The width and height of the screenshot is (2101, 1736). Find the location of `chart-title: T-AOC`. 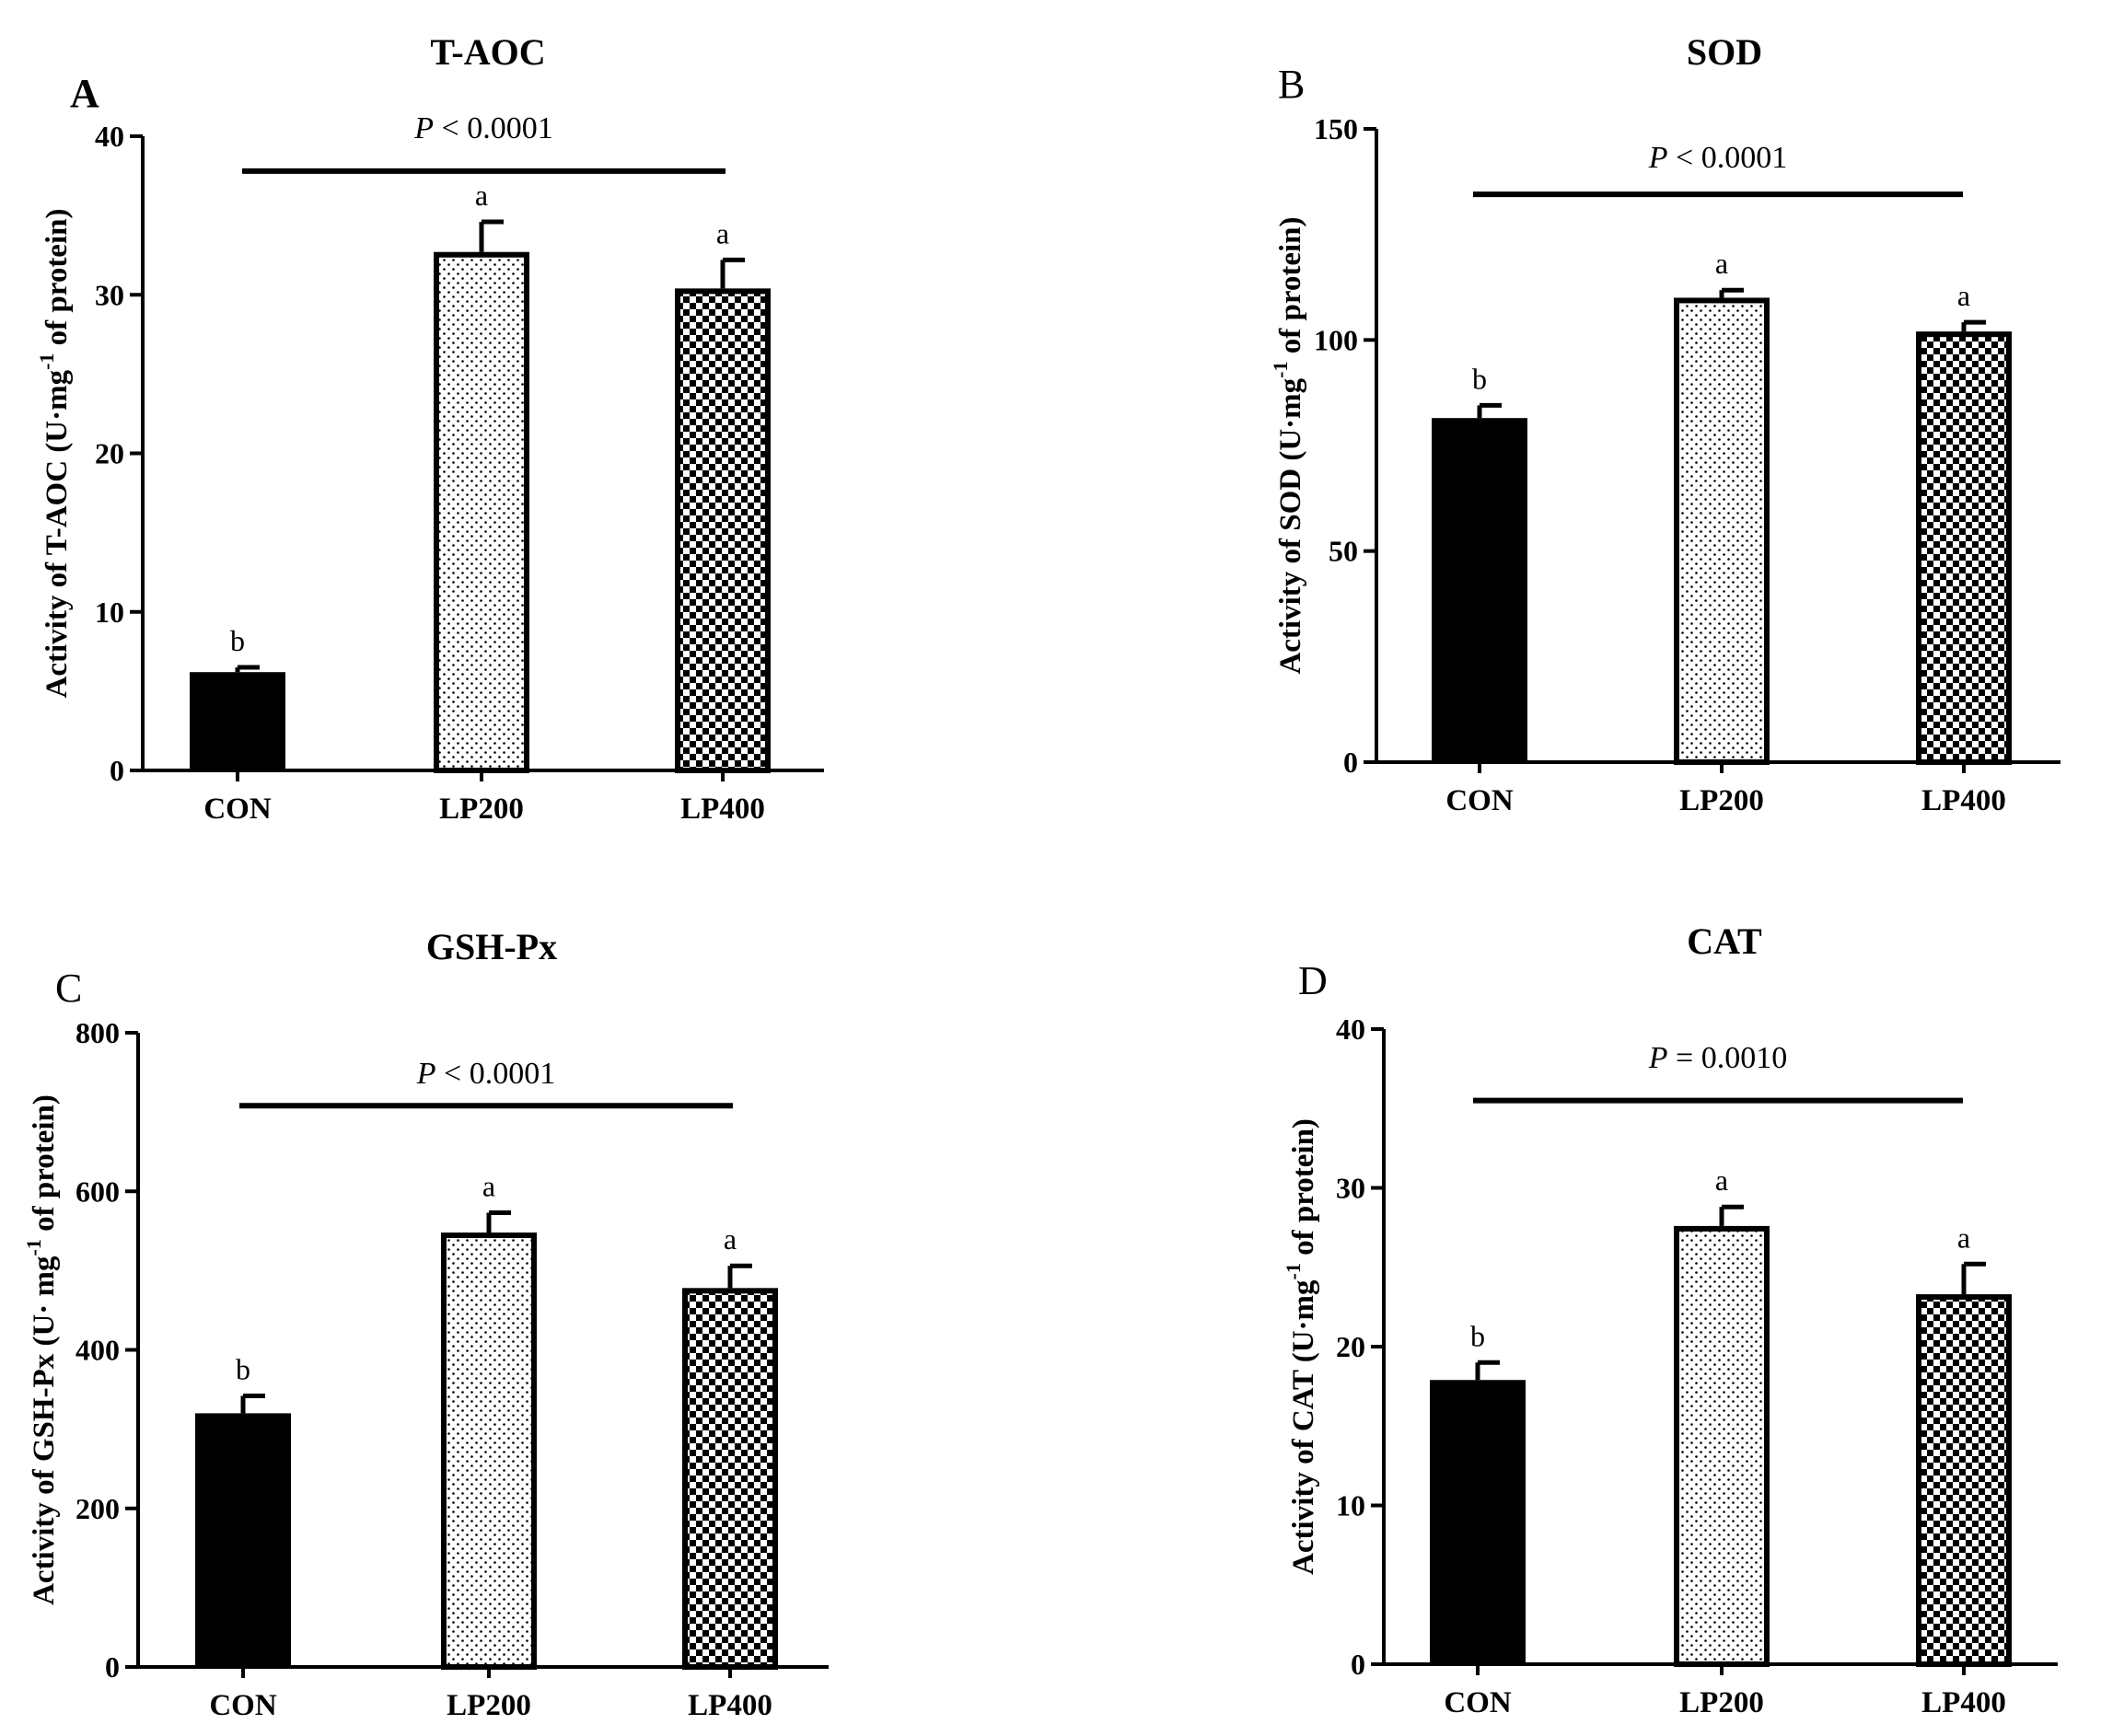

chart-title: T-AOC is located at coordinates (488, 52).